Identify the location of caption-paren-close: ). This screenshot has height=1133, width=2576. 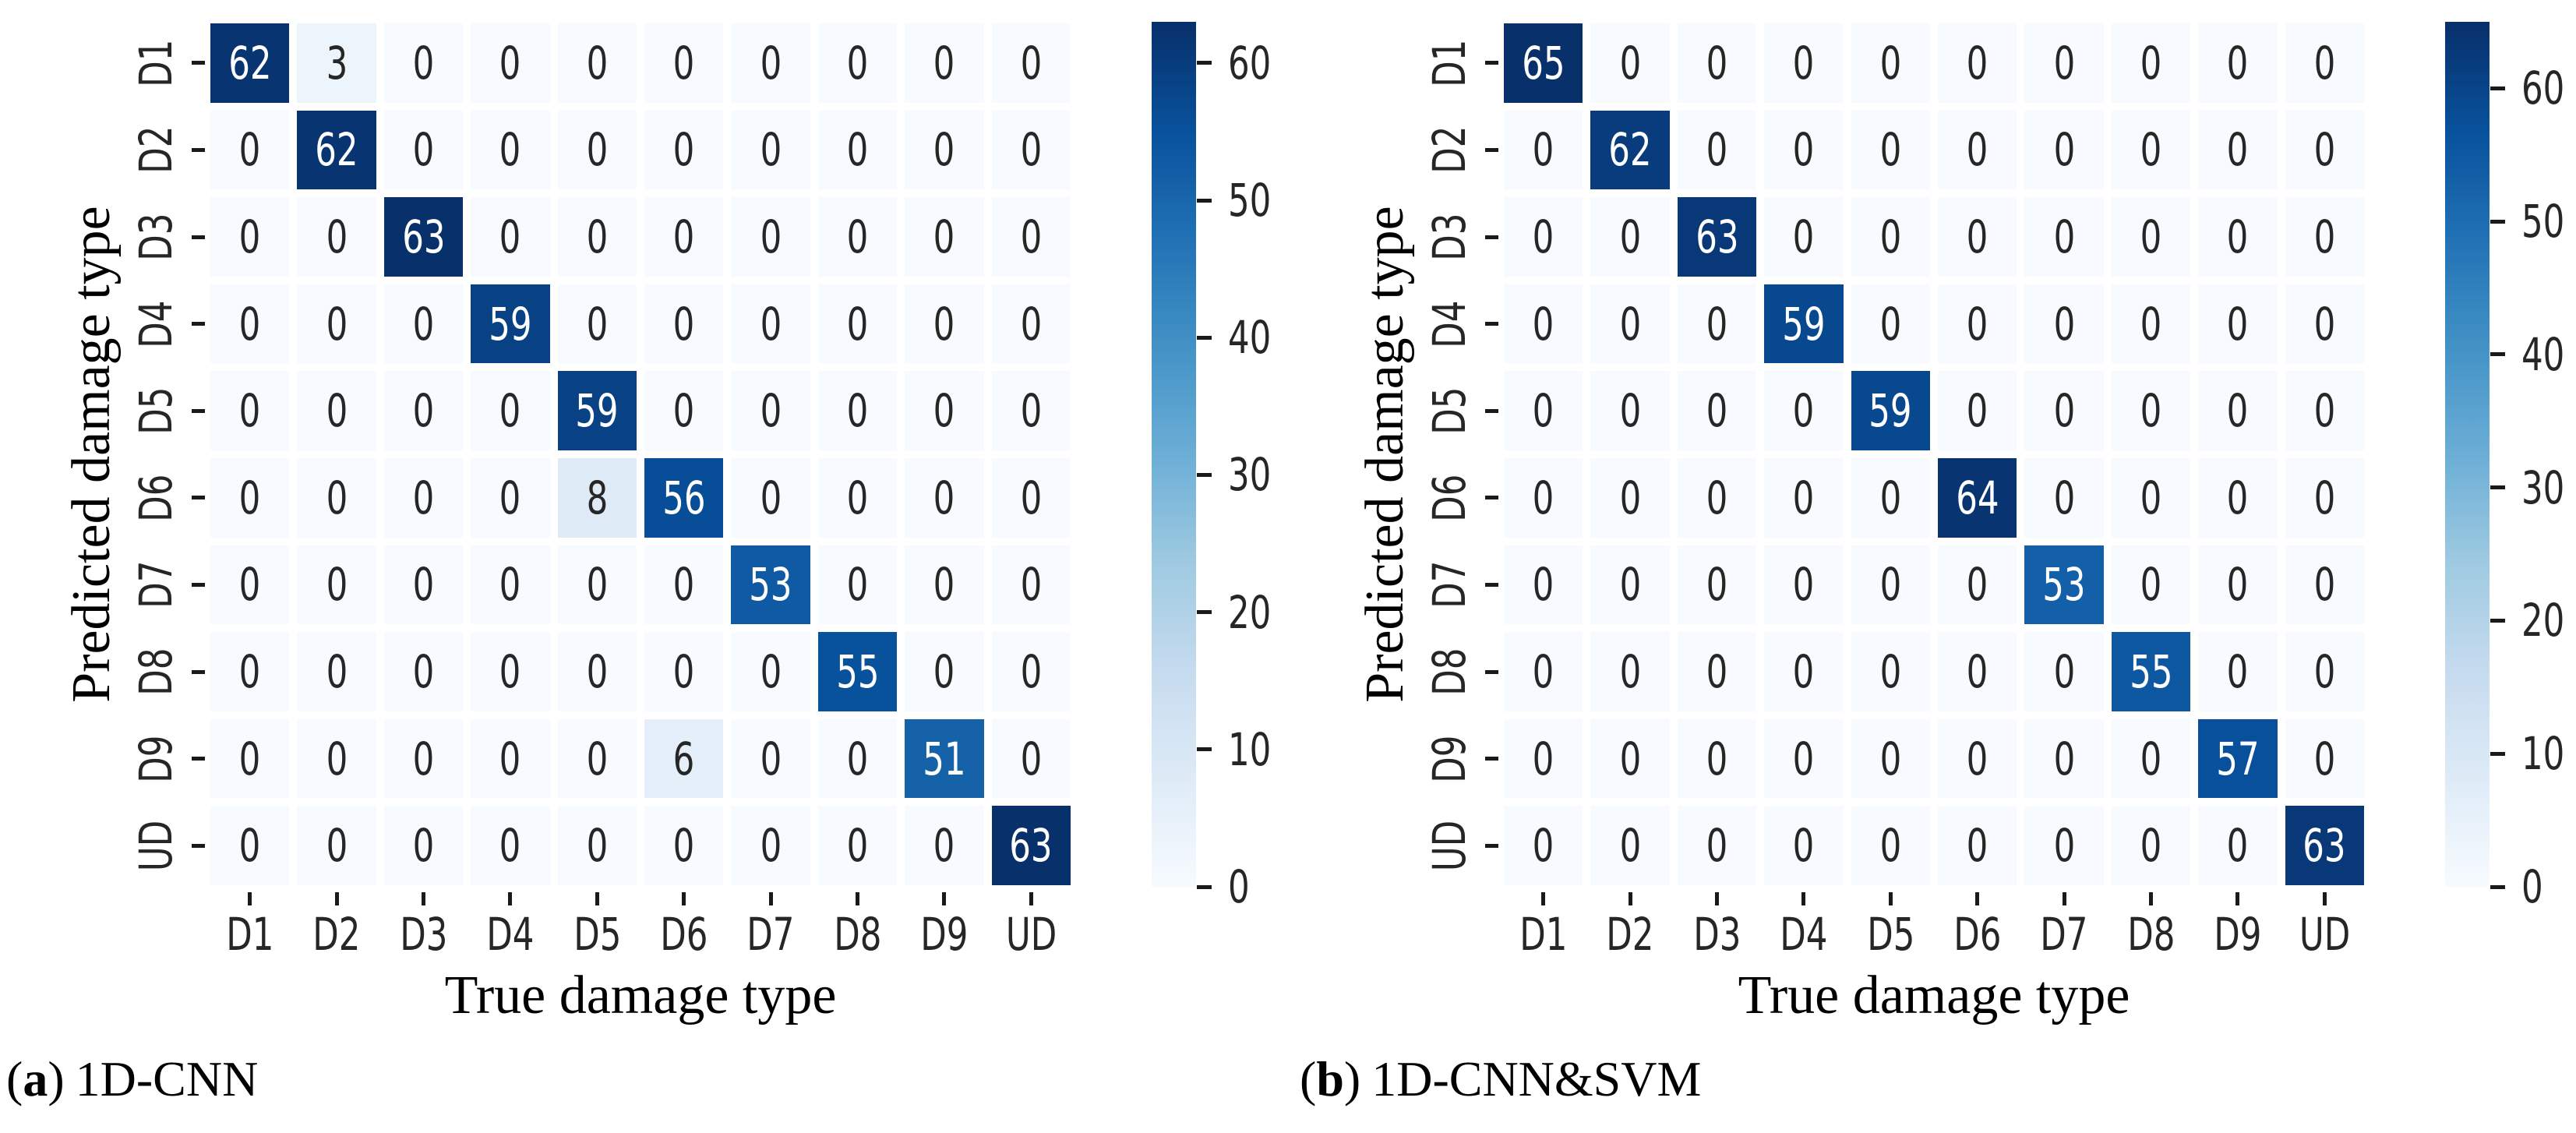
(56, 1079).